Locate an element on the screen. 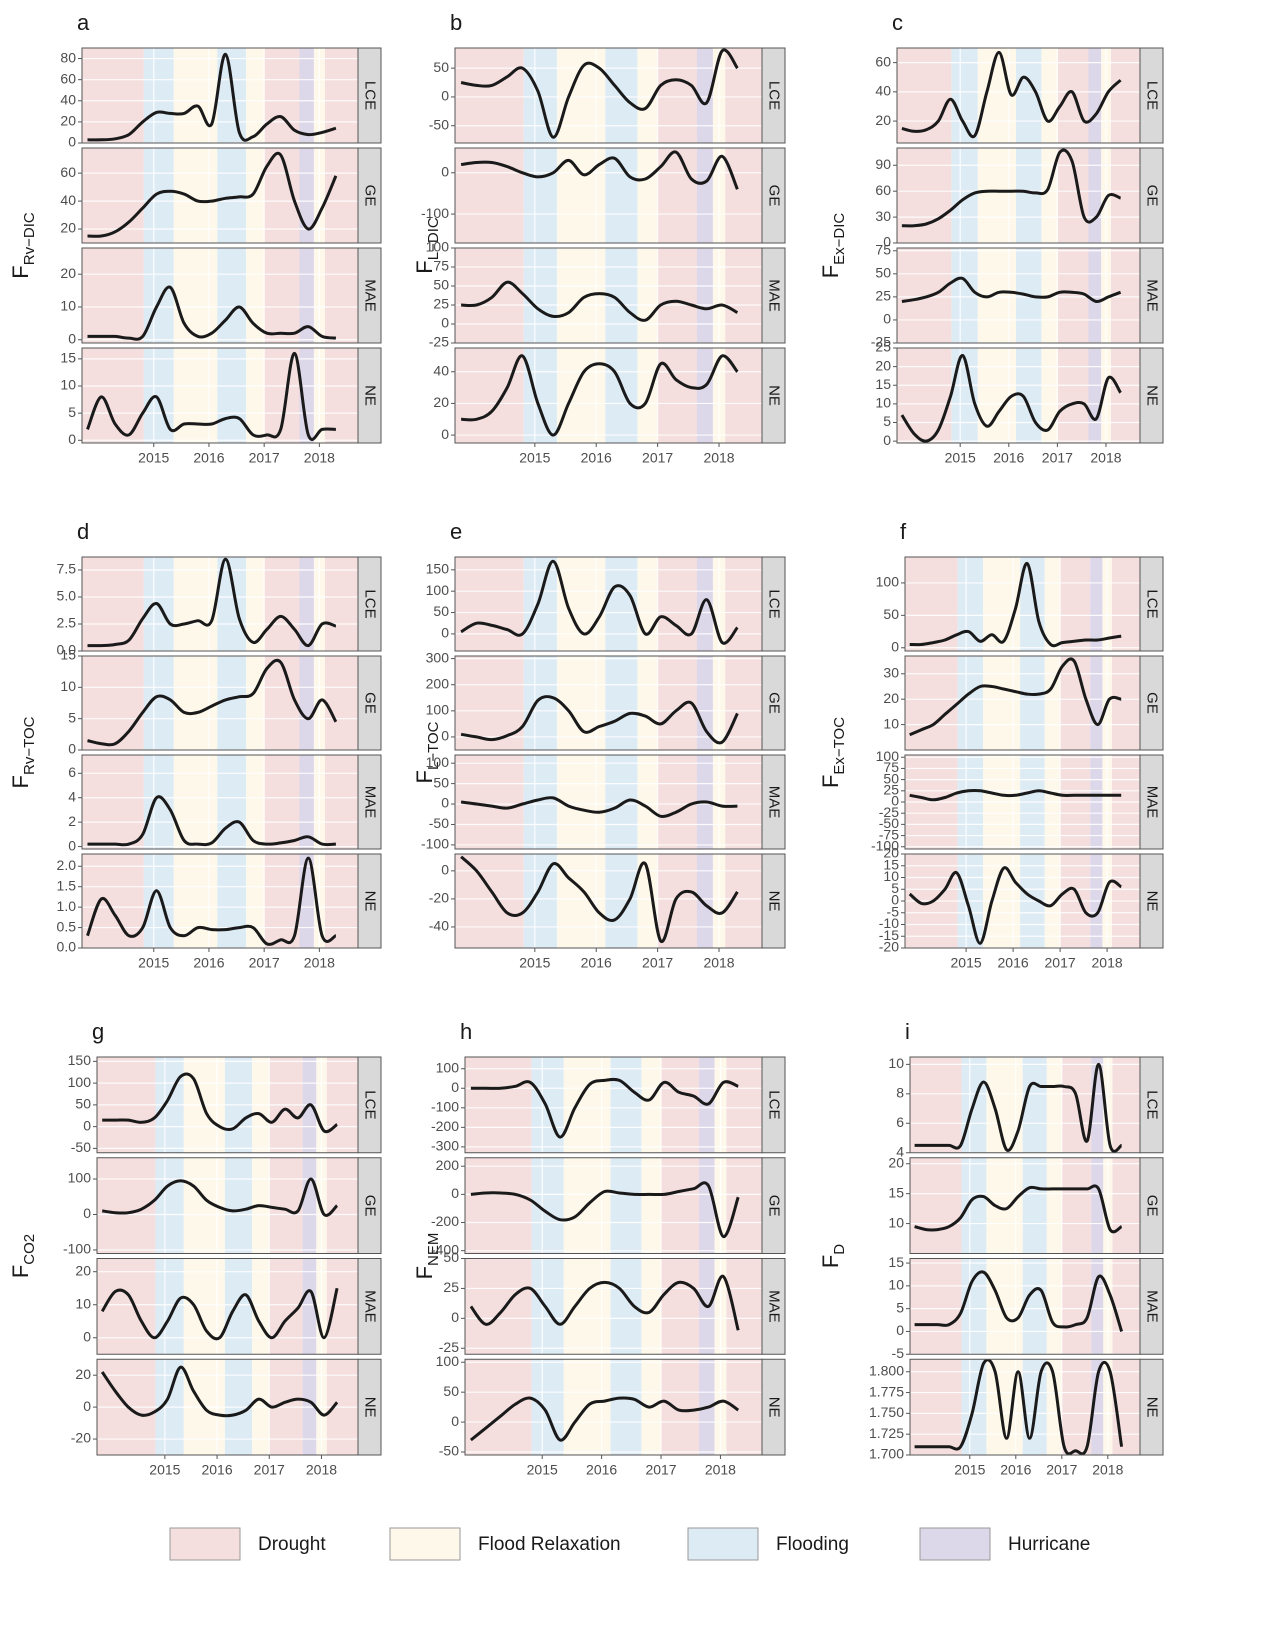 Image resolution: width=1269 pixels, height=1639 pixels. y-tick-label: -25 is located at coordinates (881, 342).